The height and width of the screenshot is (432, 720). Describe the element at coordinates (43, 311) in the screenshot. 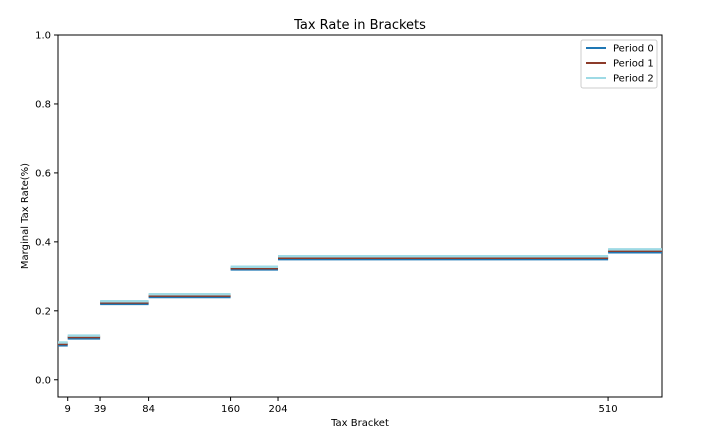

I see `y-tick-label: 0.2` at that location.